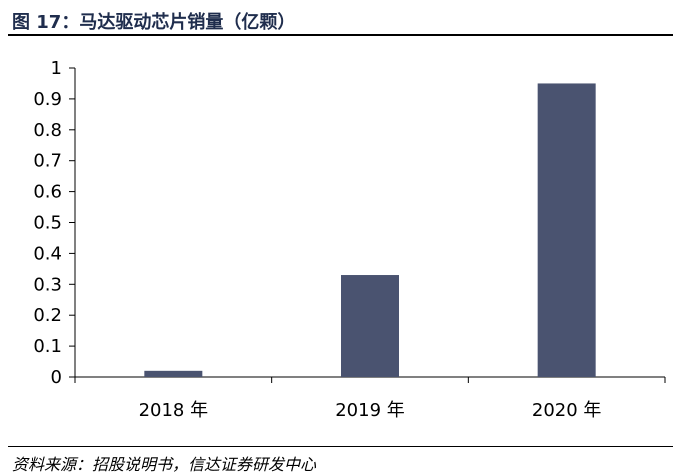  I want to click on source-rule, so click(340, 446).